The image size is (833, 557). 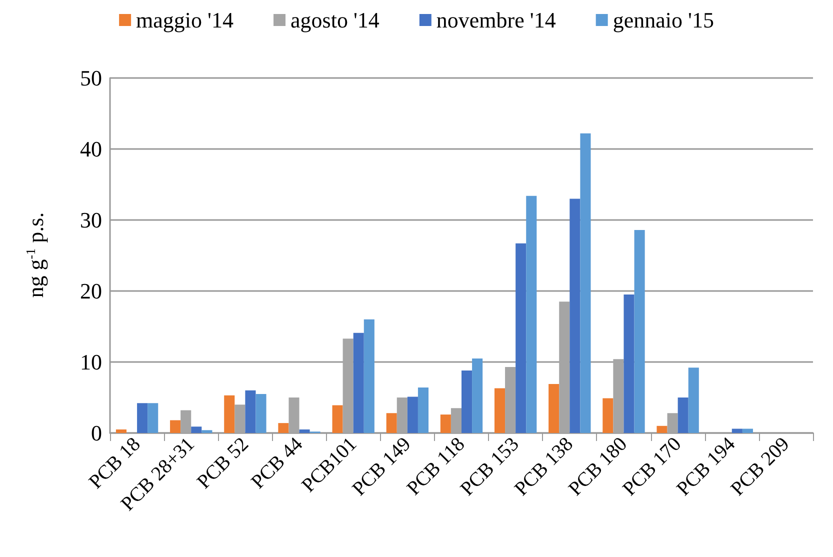 What do you see at coordinates (91, 362) in the screenshot?
I see `y-tick-label: 10` at bounding box center [91, 362].